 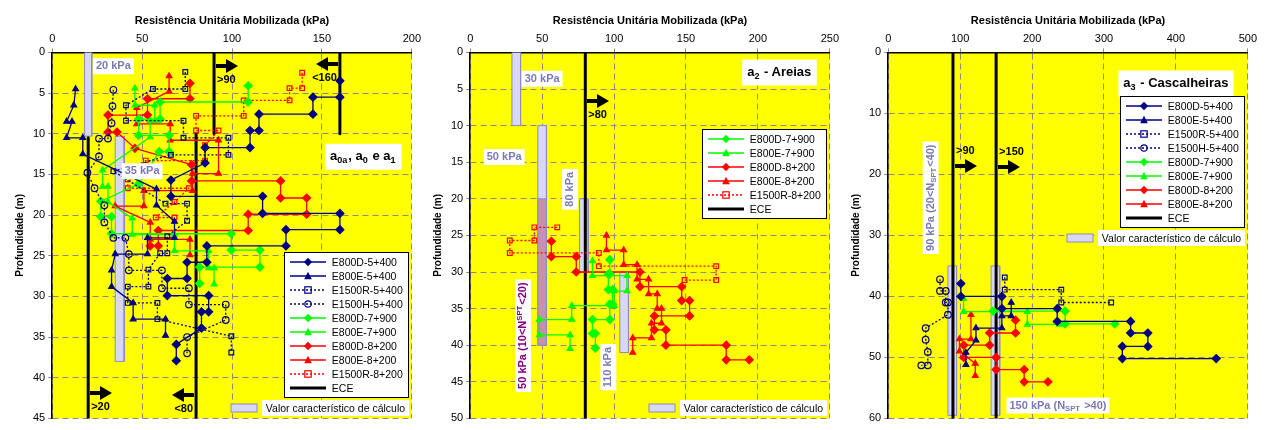 I want to click on y-tick-label: 60, so click(x=875, y=417).